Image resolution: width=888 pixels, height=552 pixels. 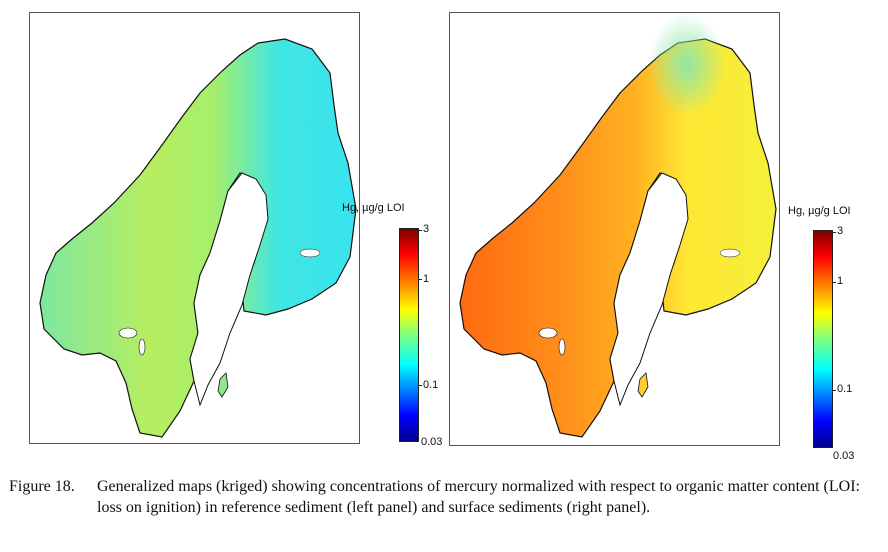 What do you see at coordinates (649, 289) in the screenshot?
I see `gulf-of-bothnia-right` at bounding box center [649, 289].